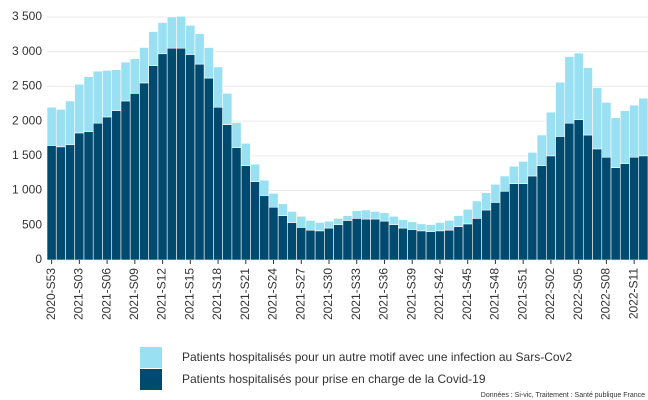 This screenshot has width=648, height=400. Describe the element at coordinates (356, 294) in the screenshot. I see `x-tick-label: 2021-S33` at that location.